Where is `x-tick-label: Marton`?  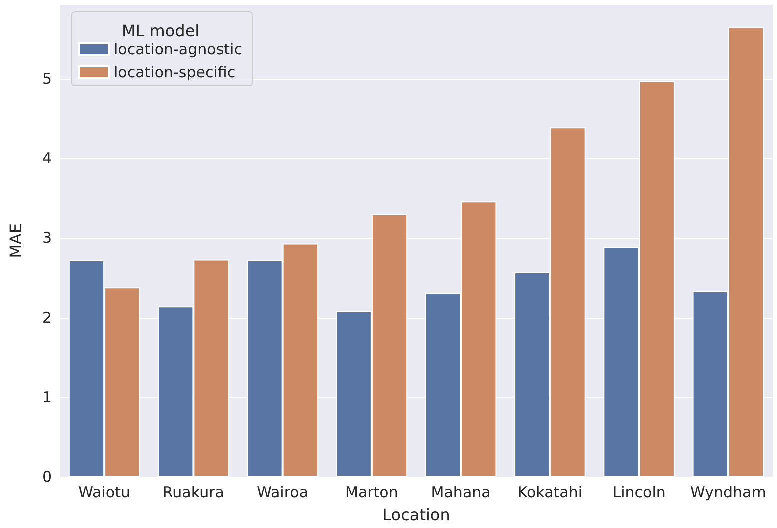 x-tick-label: Marton is located at coordinates (372, 493).